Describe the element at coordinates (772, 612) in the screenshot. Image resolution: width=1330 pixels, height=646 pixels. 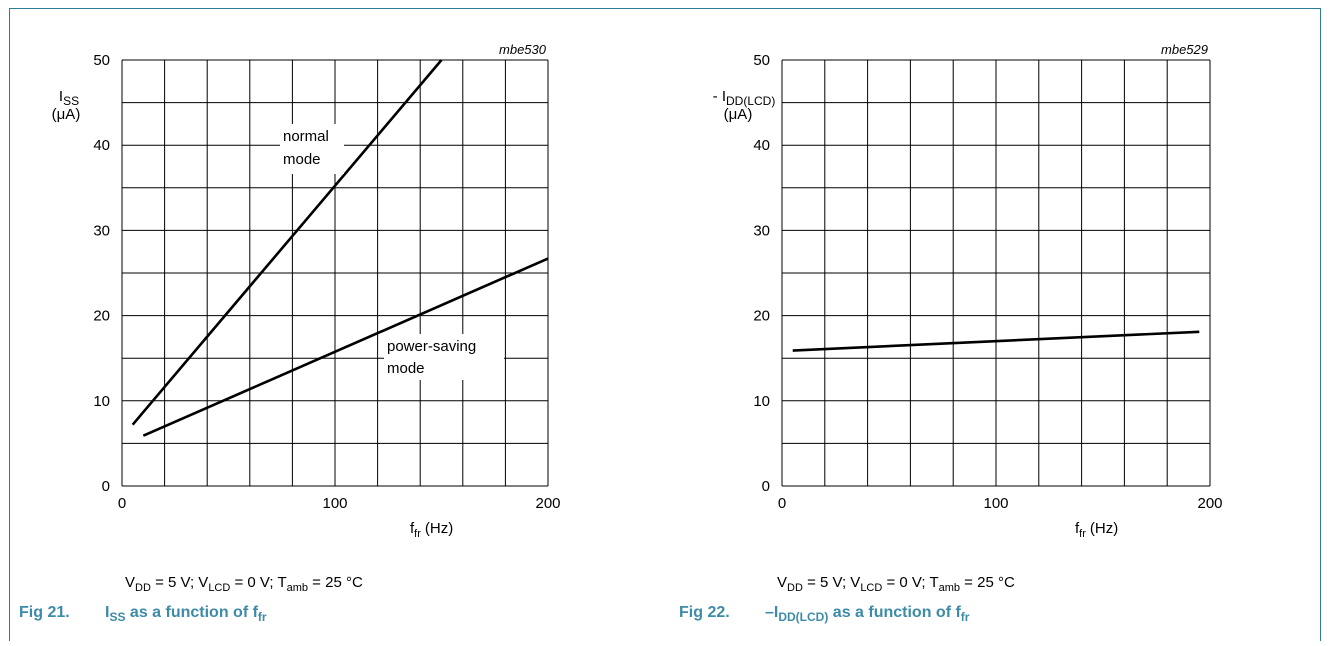
I see `caption-t1: –I` at that location.